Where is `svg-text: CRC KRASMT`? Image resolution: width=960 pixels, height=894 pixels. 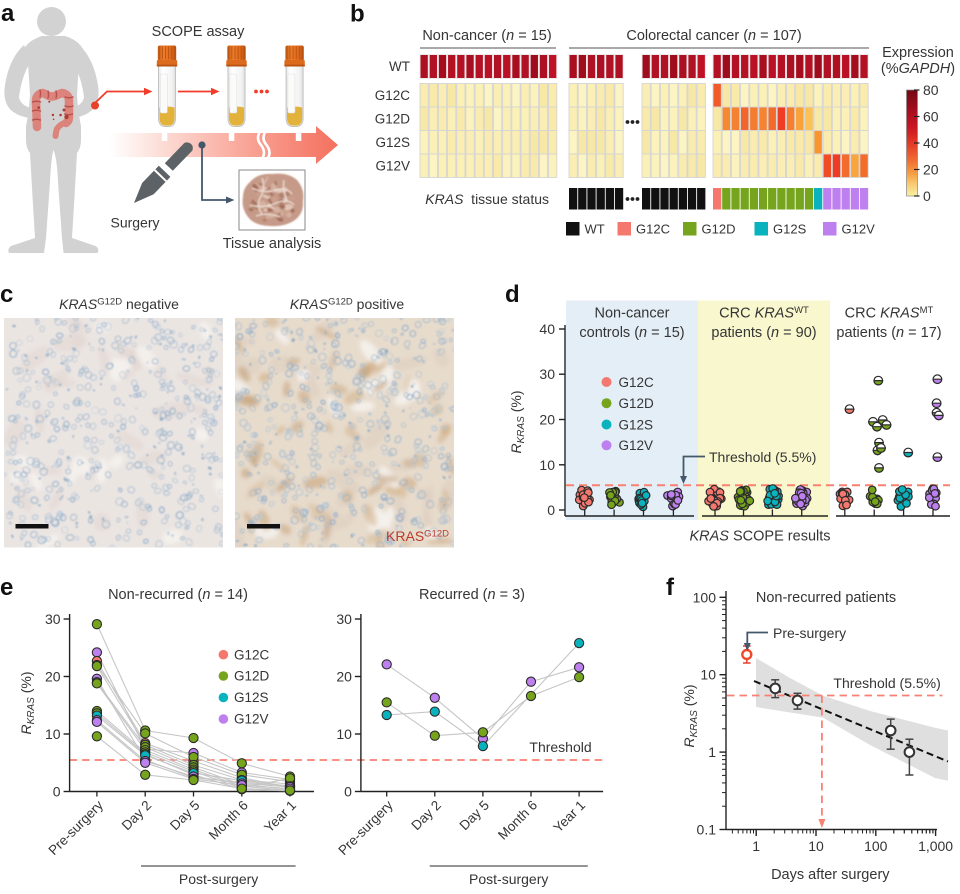 svg-text: CRC KRASMT is located at coordinates (889, 313).